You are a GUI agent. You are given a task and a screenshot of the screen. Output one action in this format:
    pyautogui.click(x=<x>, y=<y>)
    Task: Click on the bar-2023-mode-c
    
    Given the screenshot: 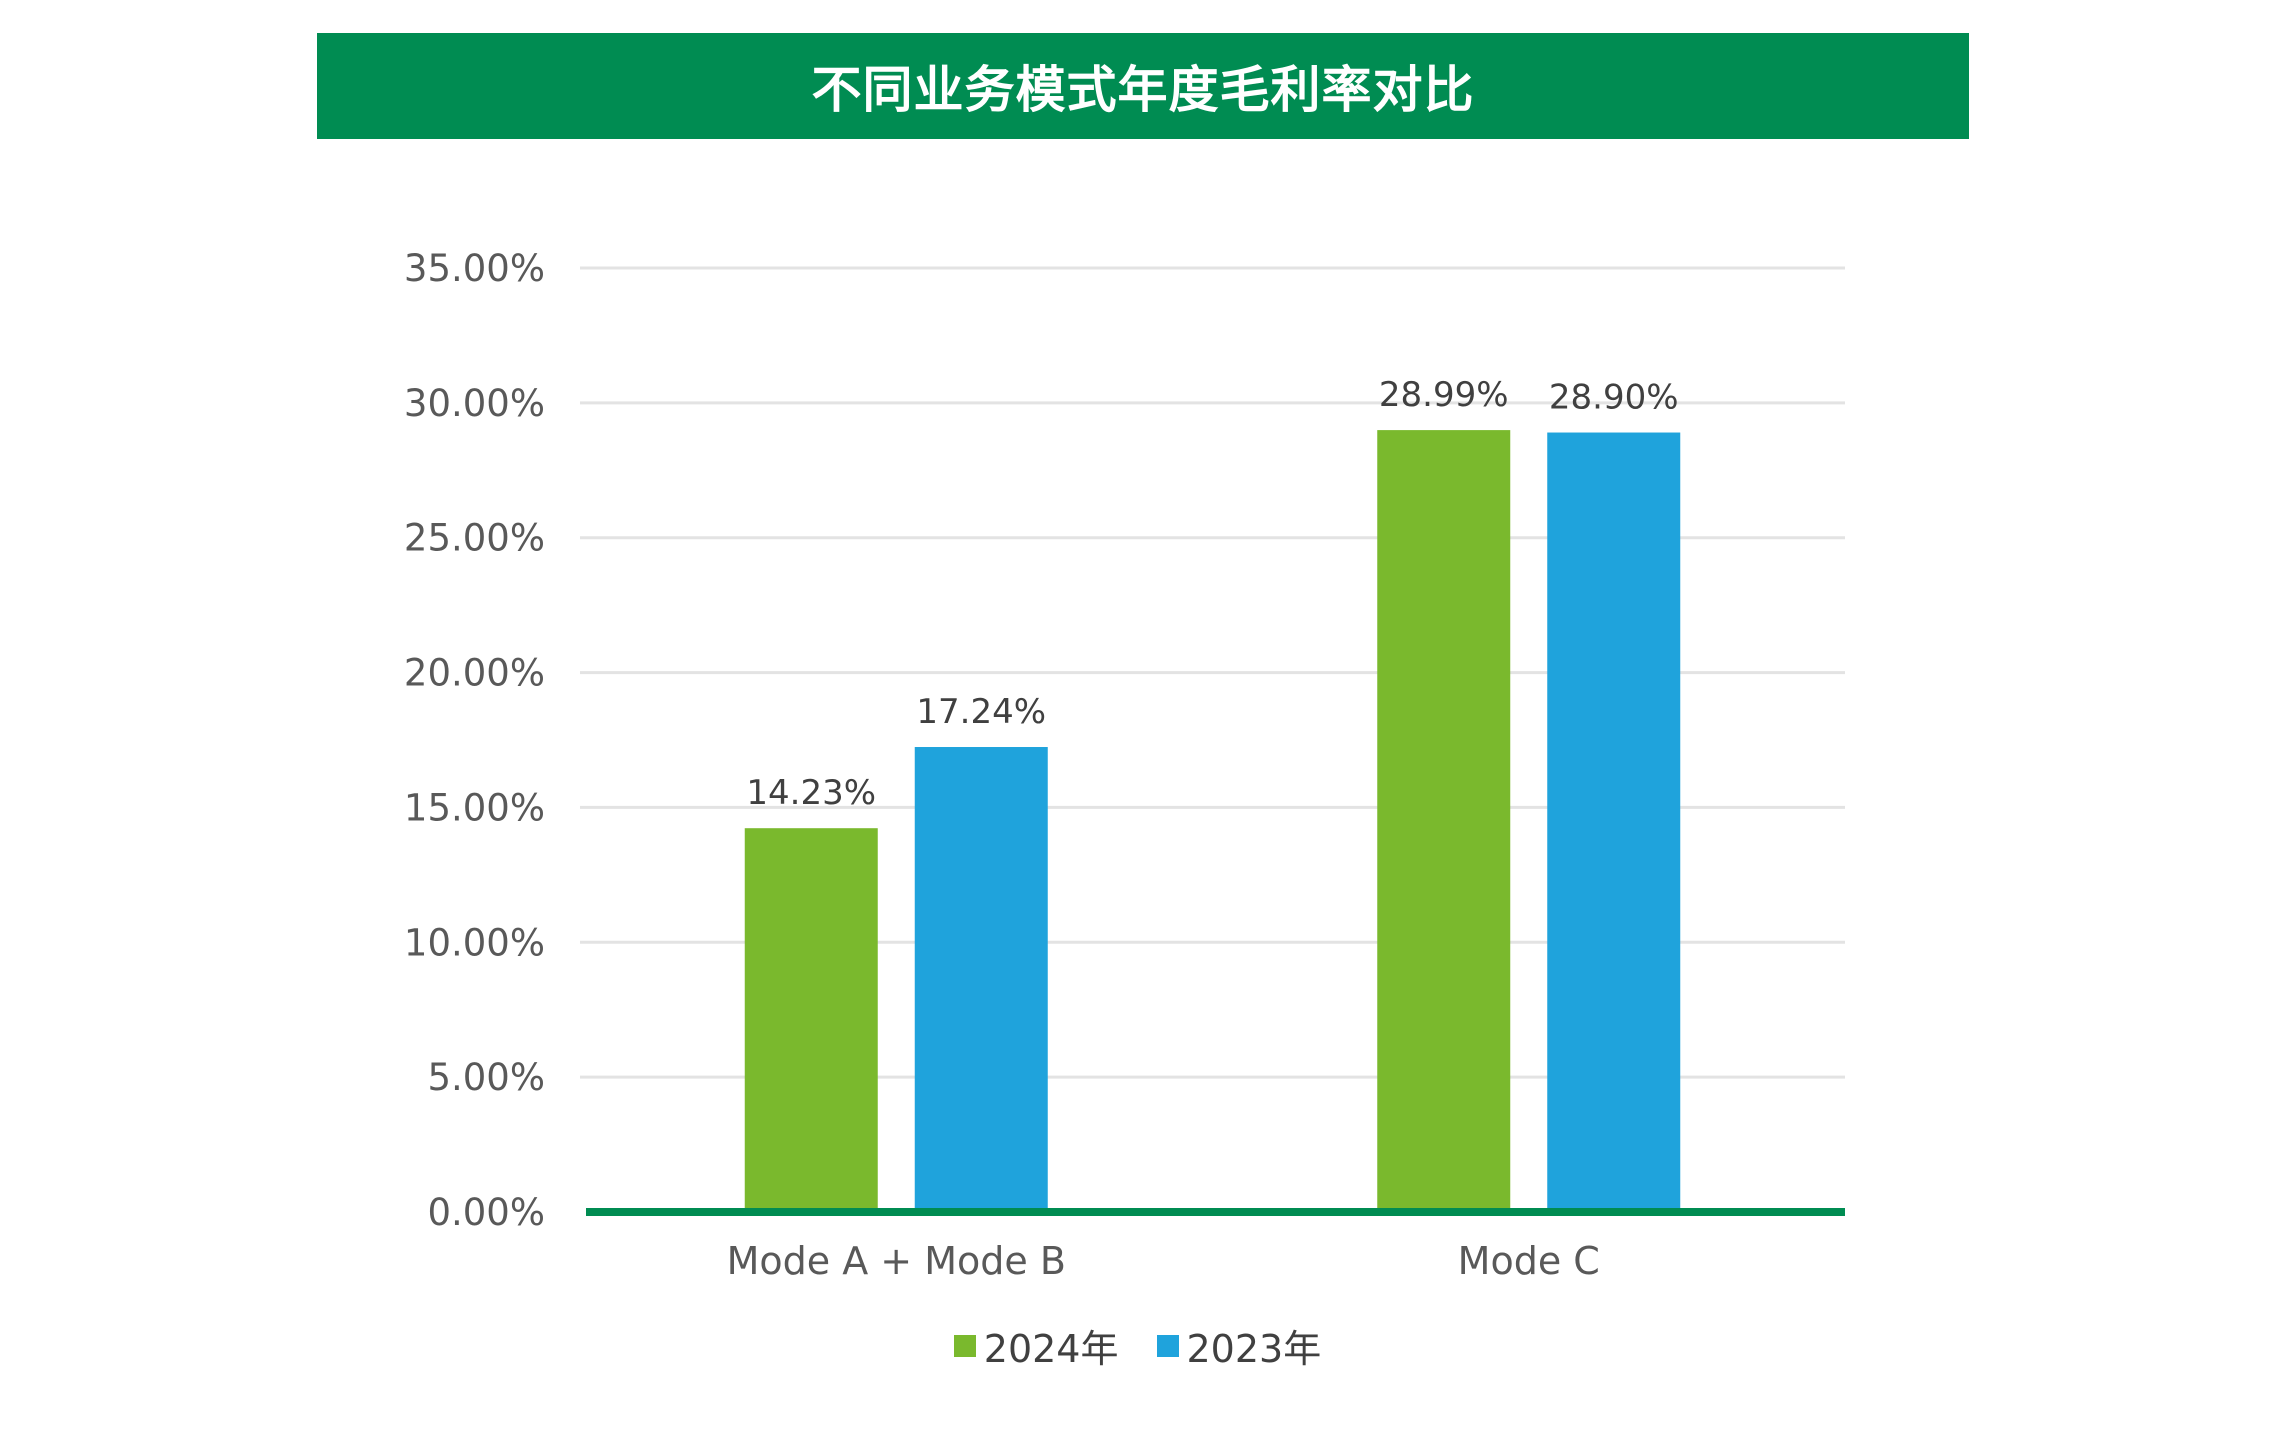 What is the action you would take?
    pyautogui.click(x=1614, y=822)
    